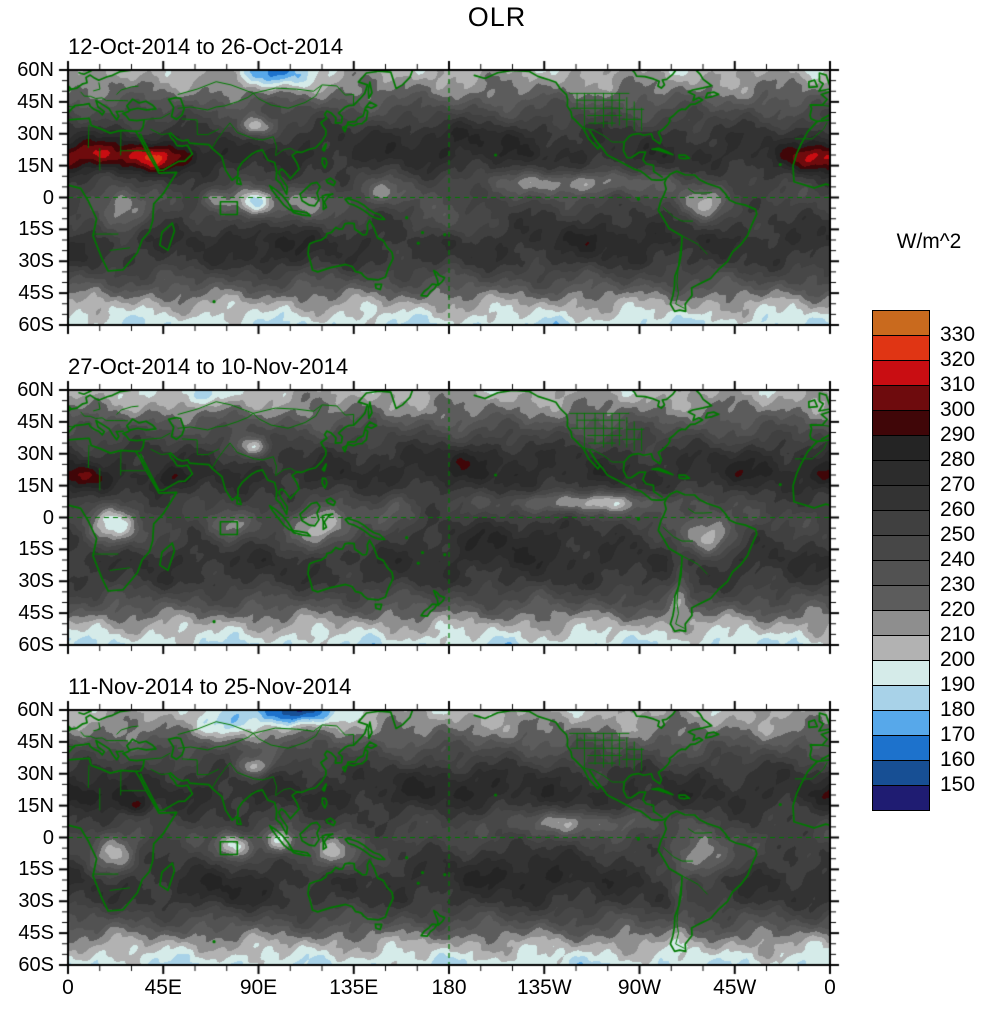  Describe the element at coordinates (210, 686) in the screenshot. I see `panel-3-title: 11-Nov-2014 to 25-Nov-2014` at that location.